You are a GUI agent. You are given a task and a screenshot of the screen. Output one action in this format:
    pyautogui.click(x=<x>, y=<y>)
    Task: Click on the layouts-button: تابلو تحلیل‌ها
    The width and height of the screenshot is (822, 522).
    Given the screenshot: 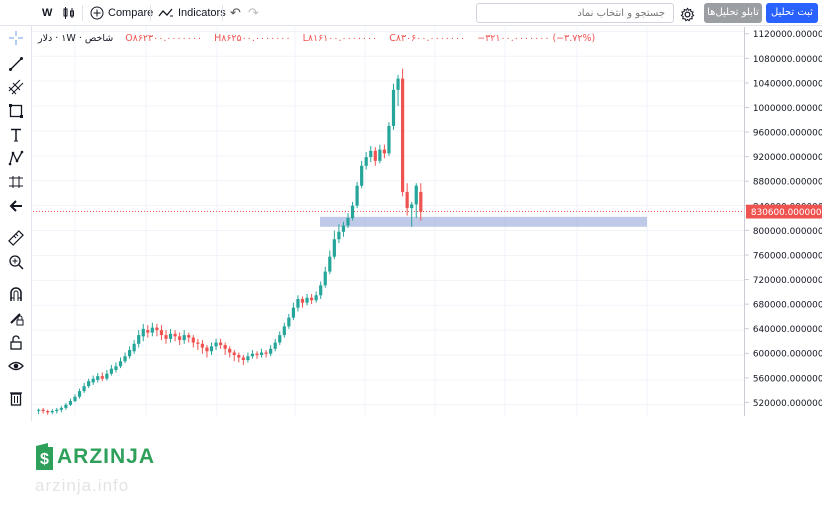 What is the action you would take?
    pyautogui.click(x=733, y=13)
    